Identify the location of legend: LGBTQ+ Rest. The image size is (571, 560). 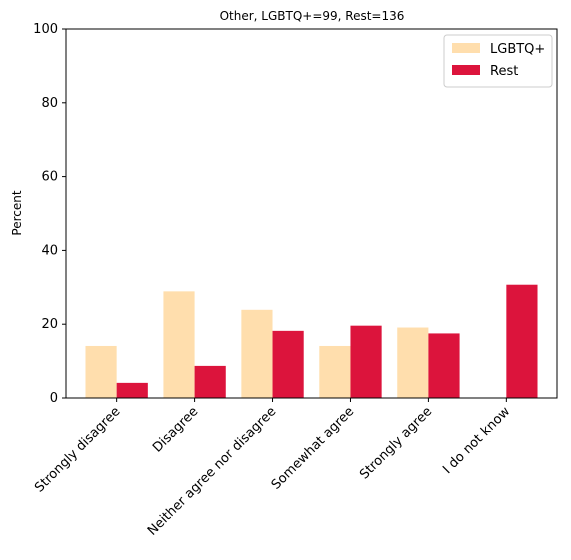
(498, 61).